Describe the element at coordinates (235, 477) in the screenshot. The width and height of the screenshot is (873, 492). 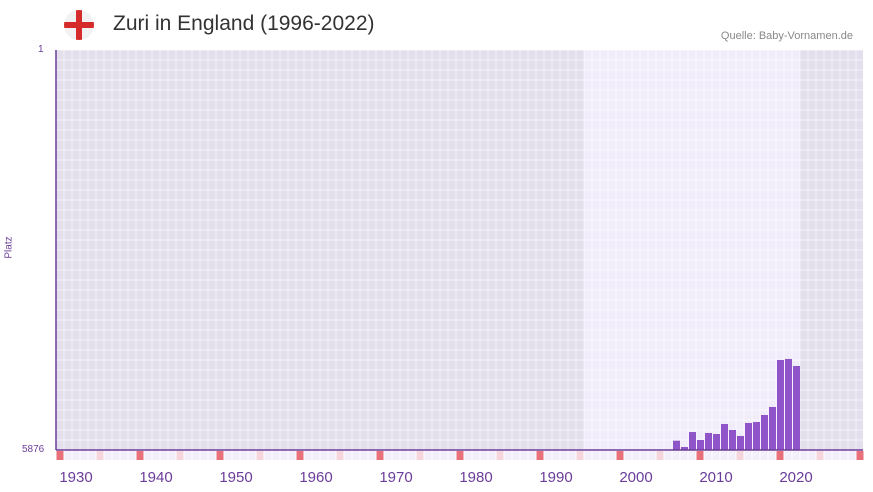
I see `x-tick-1950: 1950` at that location.